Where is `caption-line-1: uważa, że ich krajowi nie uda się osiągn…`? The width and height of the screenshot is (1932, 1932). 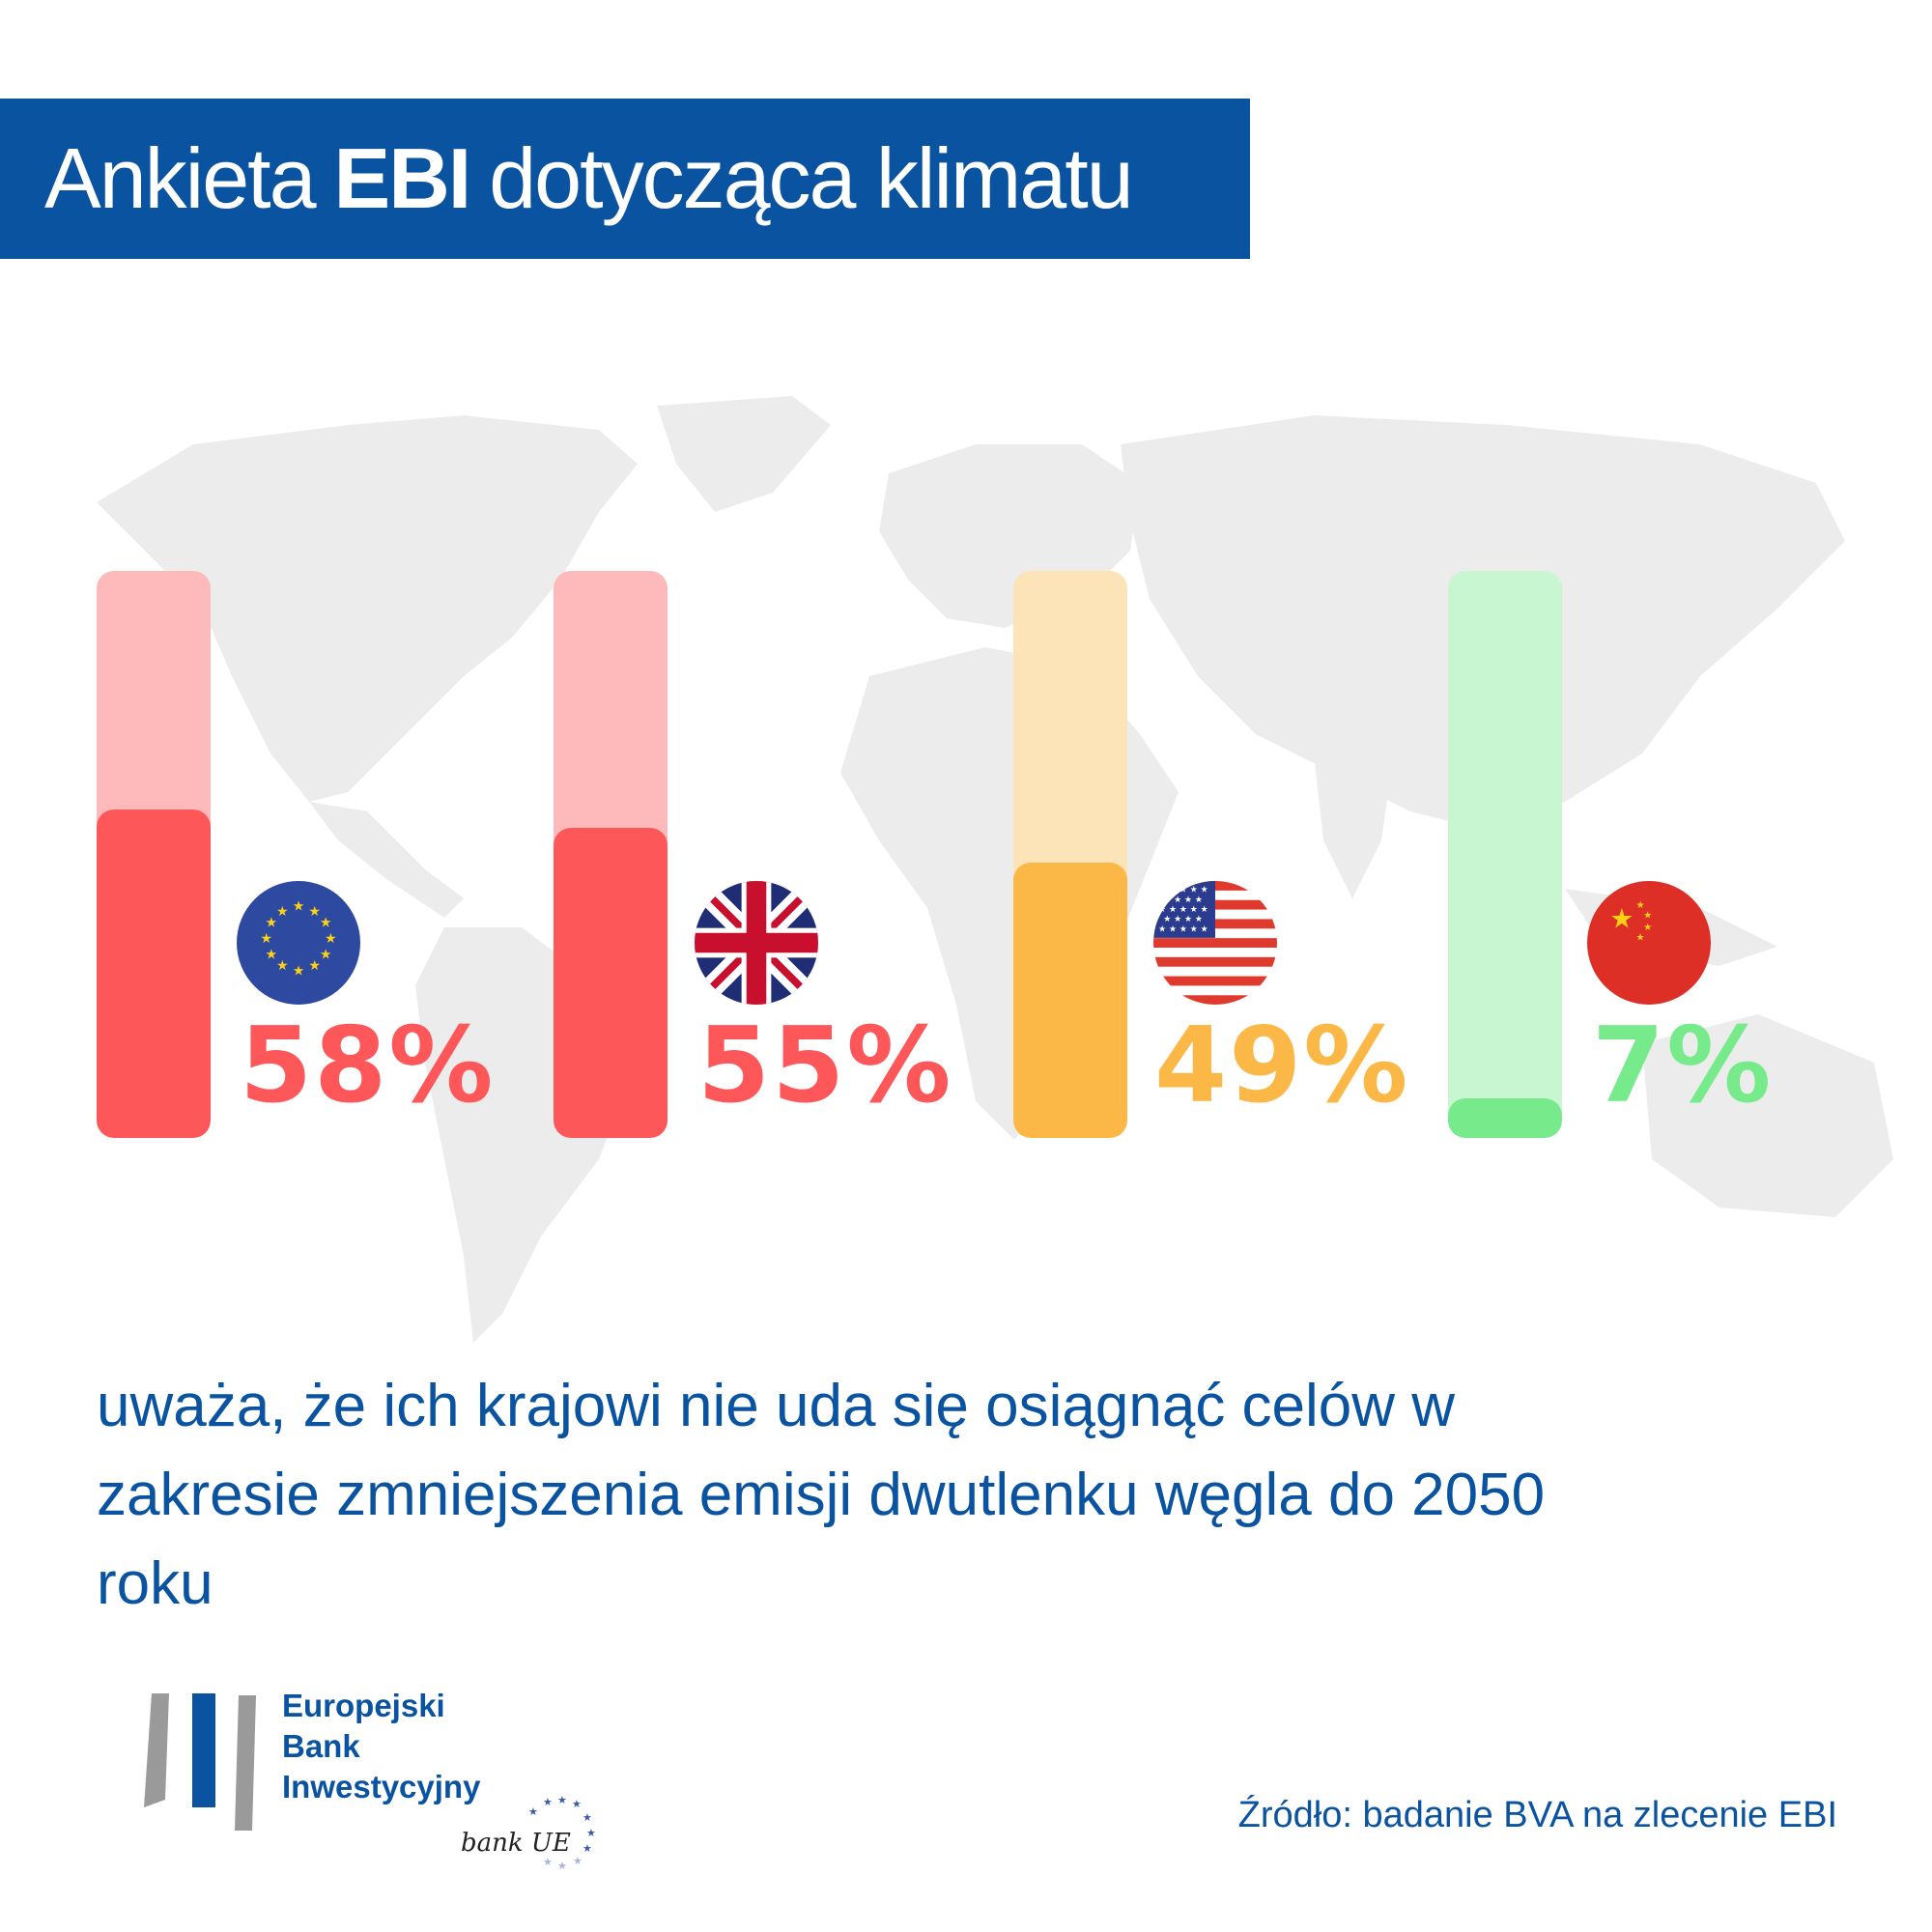 caption-line-1: uważa, że ich krajowi nie uda się osiągn… is located at coordinates (776, 1406).